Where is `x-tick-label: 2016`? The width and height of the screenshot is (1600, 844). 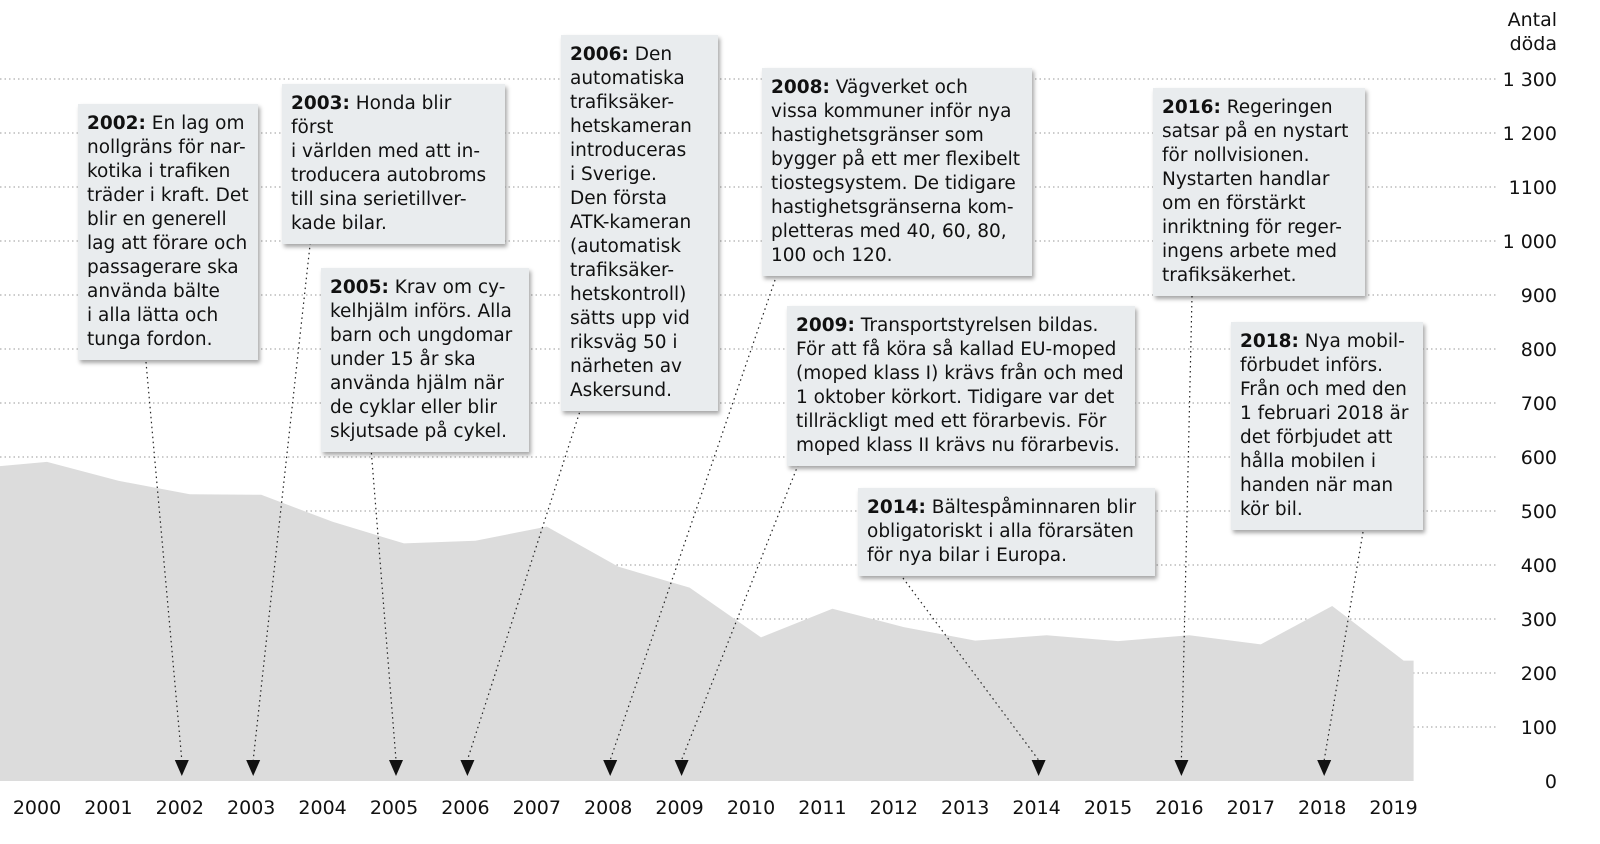
x-tick-label: 2016 is located at coordinates (1179, 808).